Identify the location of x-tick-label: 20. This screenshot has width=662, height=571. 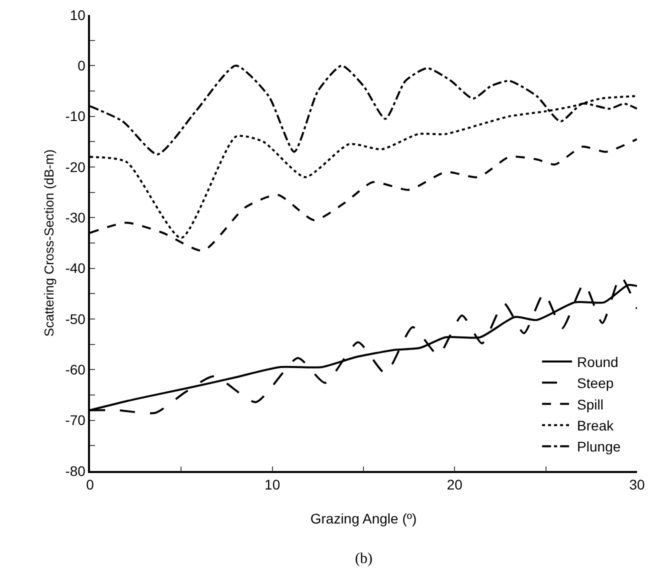
(454, 484).